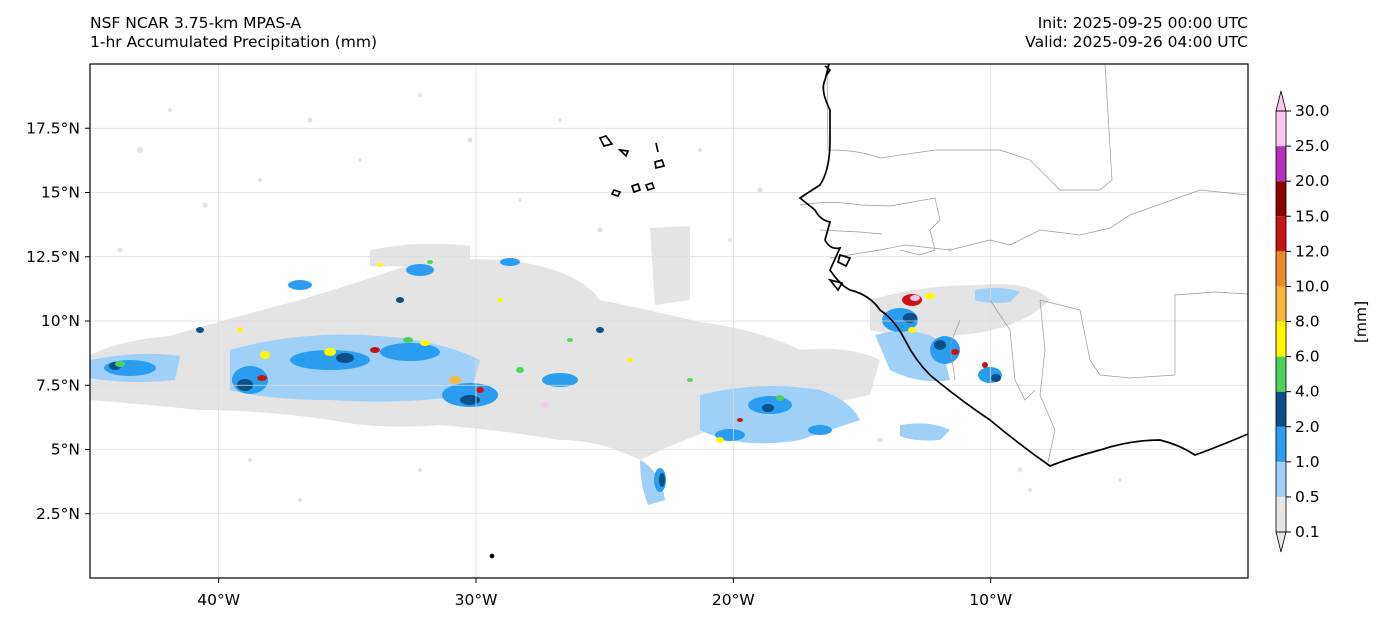 This screenshot has height=623, width=1384. Describe the element at coordinates (1136, 42) in the screenshot. I see `valid-time: Valid: 2025-09-26 04:00 UTC` at that location.